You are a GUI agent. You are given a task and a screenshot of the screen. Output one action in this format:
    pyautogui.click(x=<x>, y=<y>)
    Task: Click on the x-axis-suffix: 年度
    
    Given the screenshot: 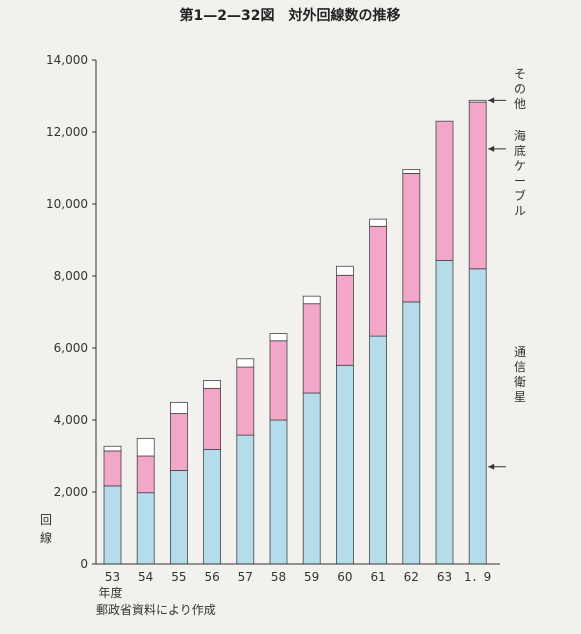 What is the action you would take?
    pyautogui.click(x=110, y=592)
    